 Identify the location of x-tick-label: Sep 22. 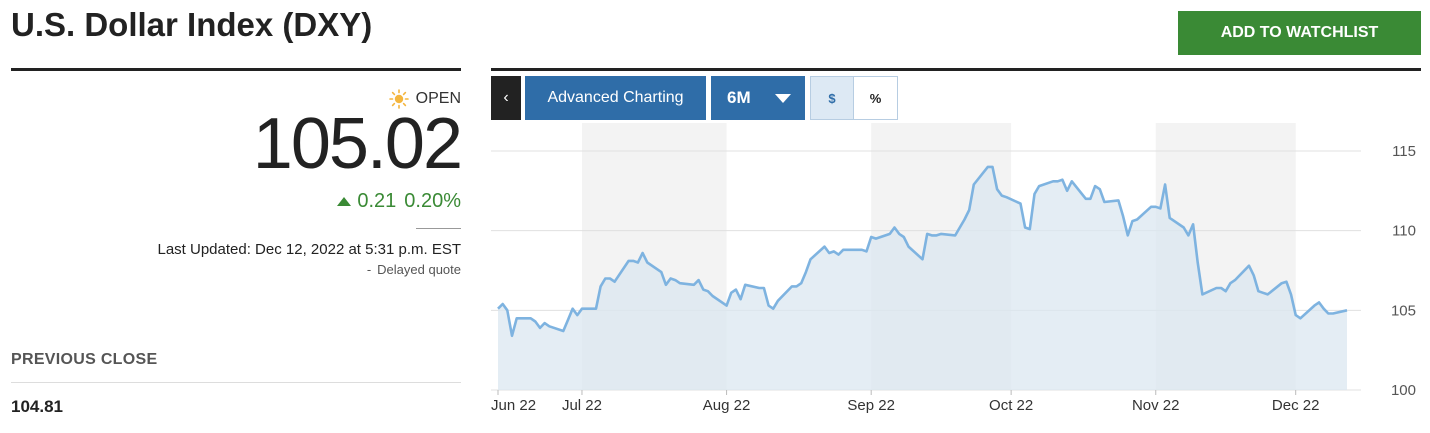
(871, 405).